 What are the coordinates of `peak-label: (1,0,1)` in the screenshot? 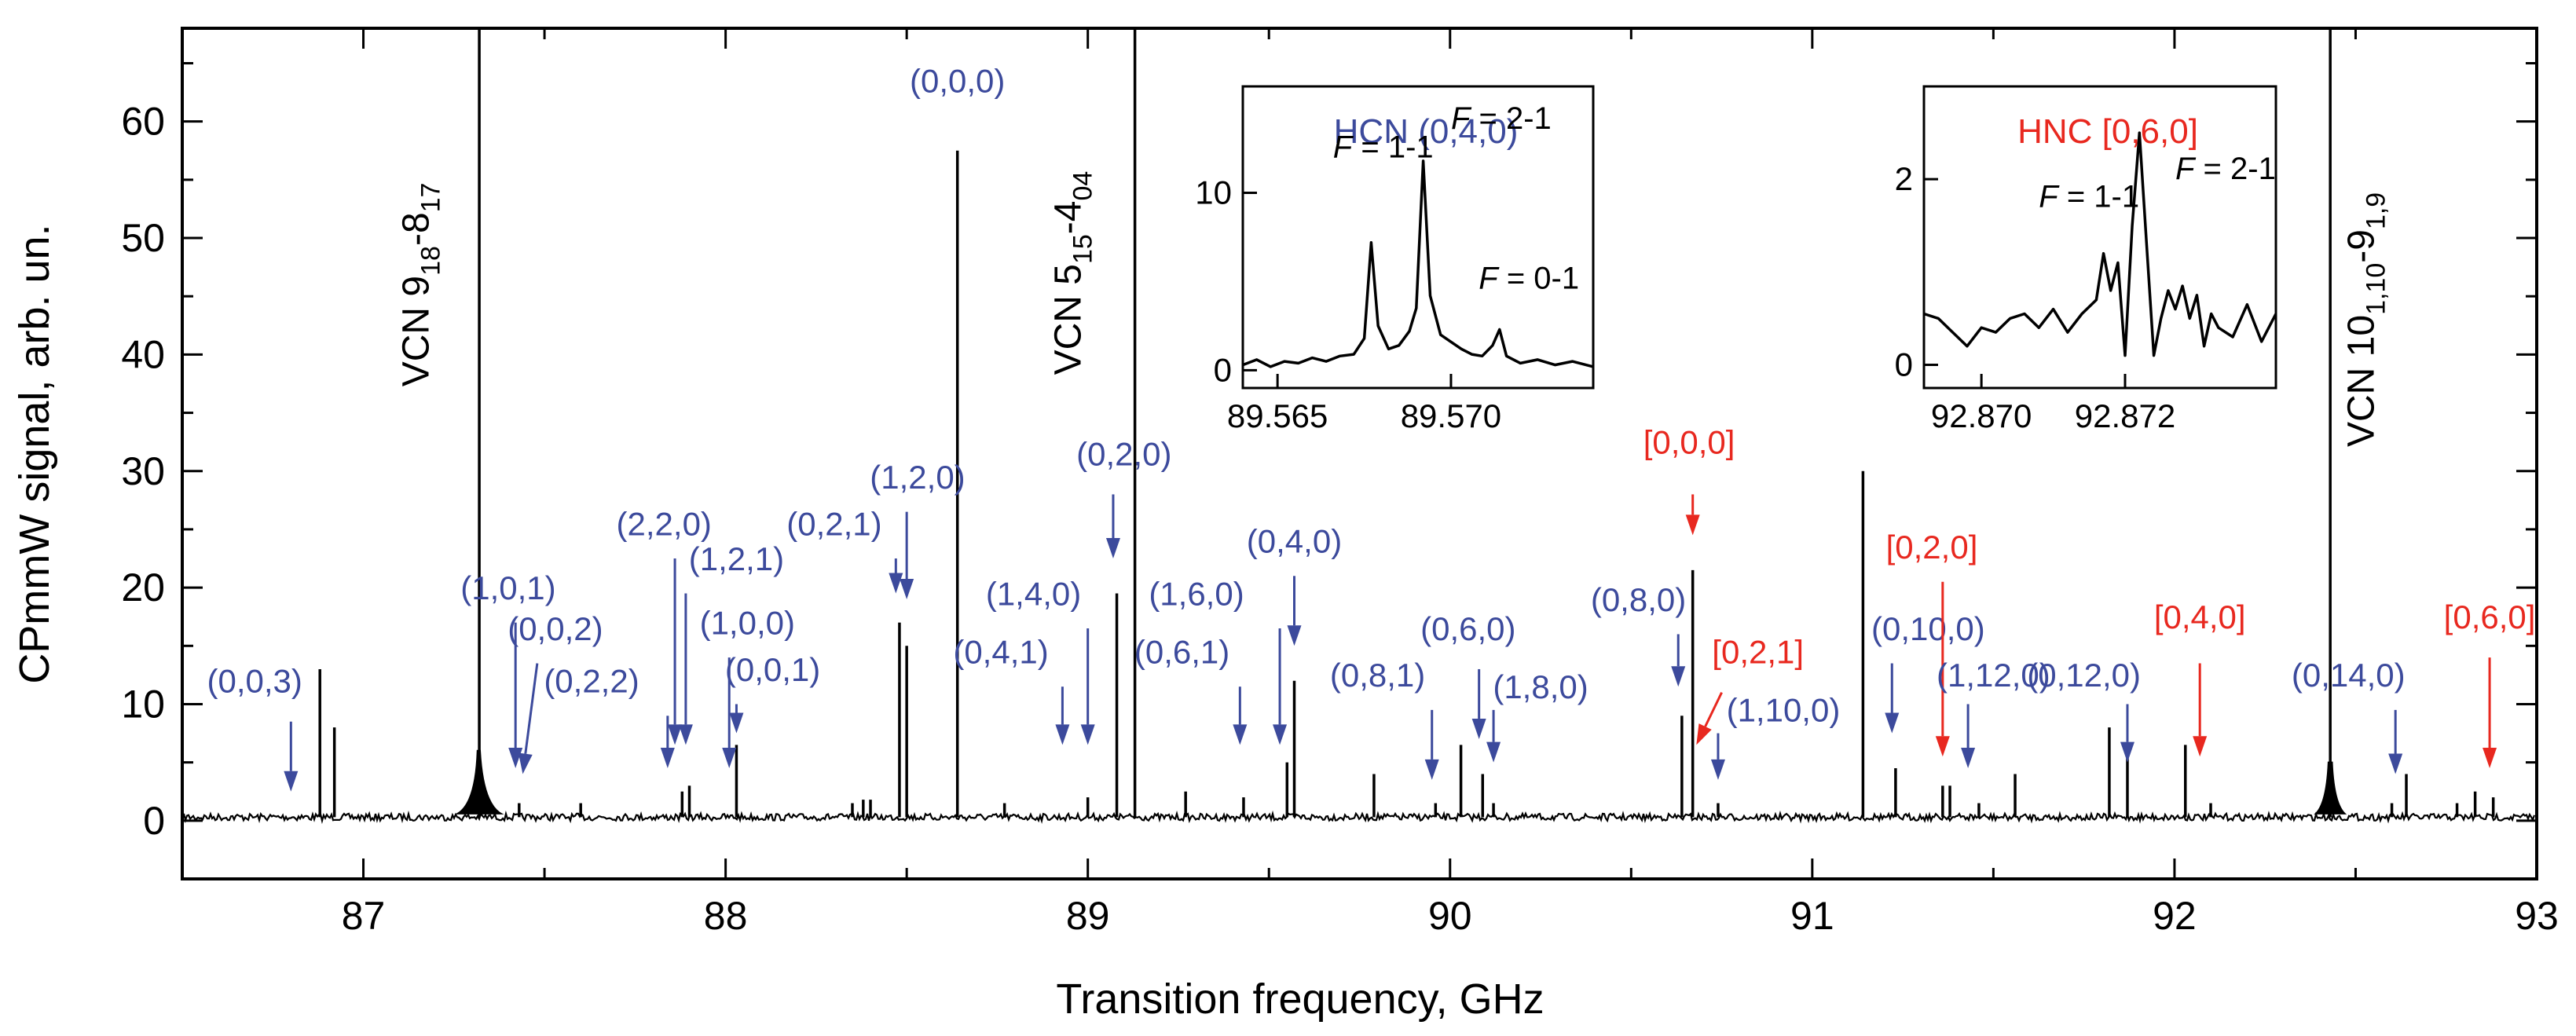 It's located at (507, 587).